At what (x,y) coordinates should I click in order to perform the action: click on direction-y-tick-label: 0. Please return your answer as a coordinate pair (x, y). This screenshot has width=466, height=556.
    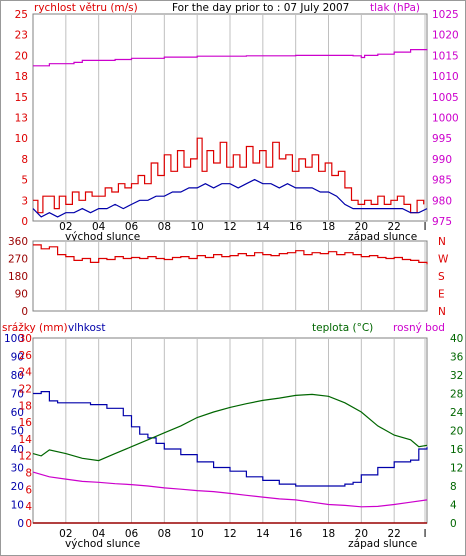
    Looking at the image, I should click on (24, 312).